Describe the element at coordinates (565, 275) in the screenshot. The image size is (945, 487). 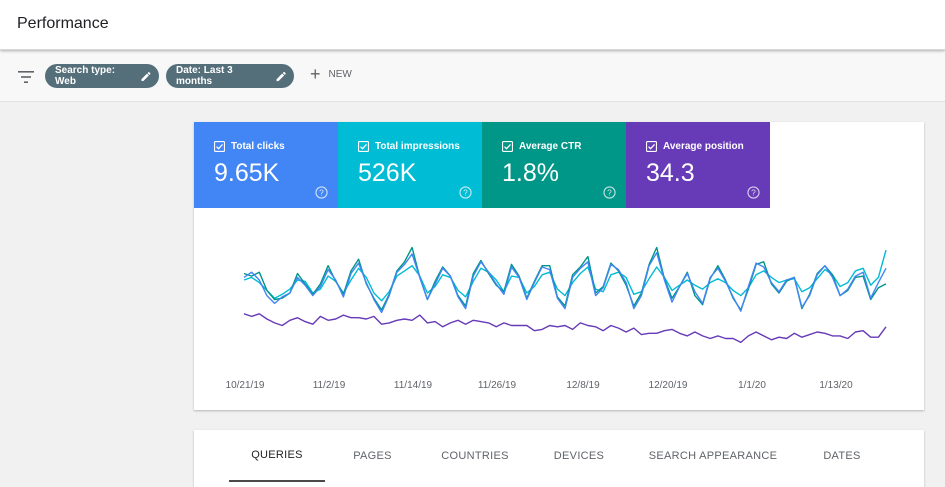
I see `series-line-total-impressions` at that location.